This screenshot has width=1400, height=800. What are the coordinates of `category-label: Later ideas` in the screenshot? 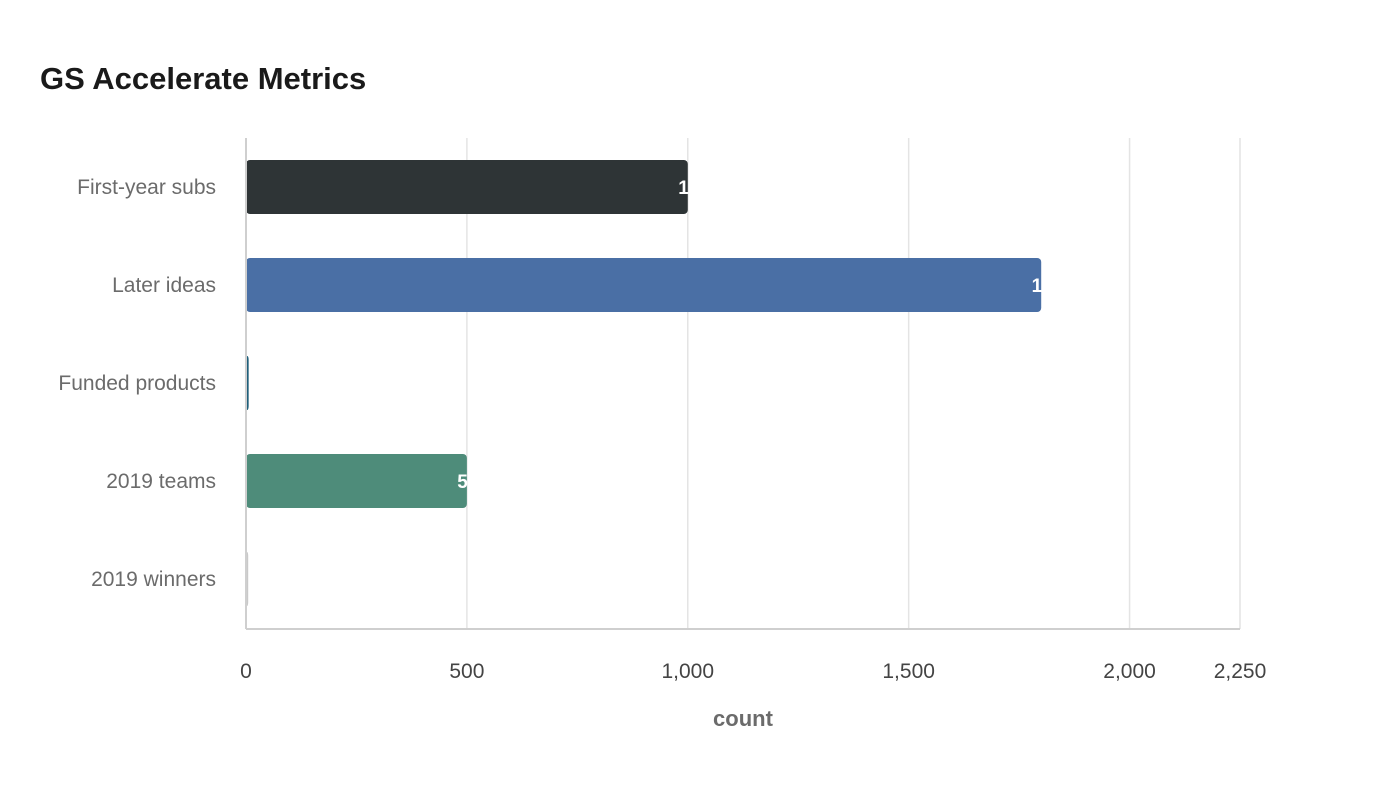 It's located at (164, 285).